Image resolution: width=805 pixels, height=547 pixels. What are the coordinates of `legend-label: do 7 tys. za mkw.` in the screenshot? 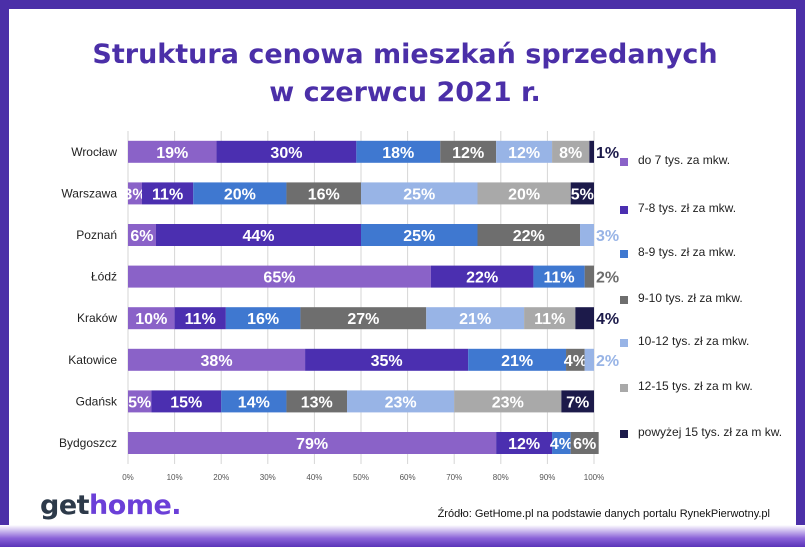 It's located at (684, 160).